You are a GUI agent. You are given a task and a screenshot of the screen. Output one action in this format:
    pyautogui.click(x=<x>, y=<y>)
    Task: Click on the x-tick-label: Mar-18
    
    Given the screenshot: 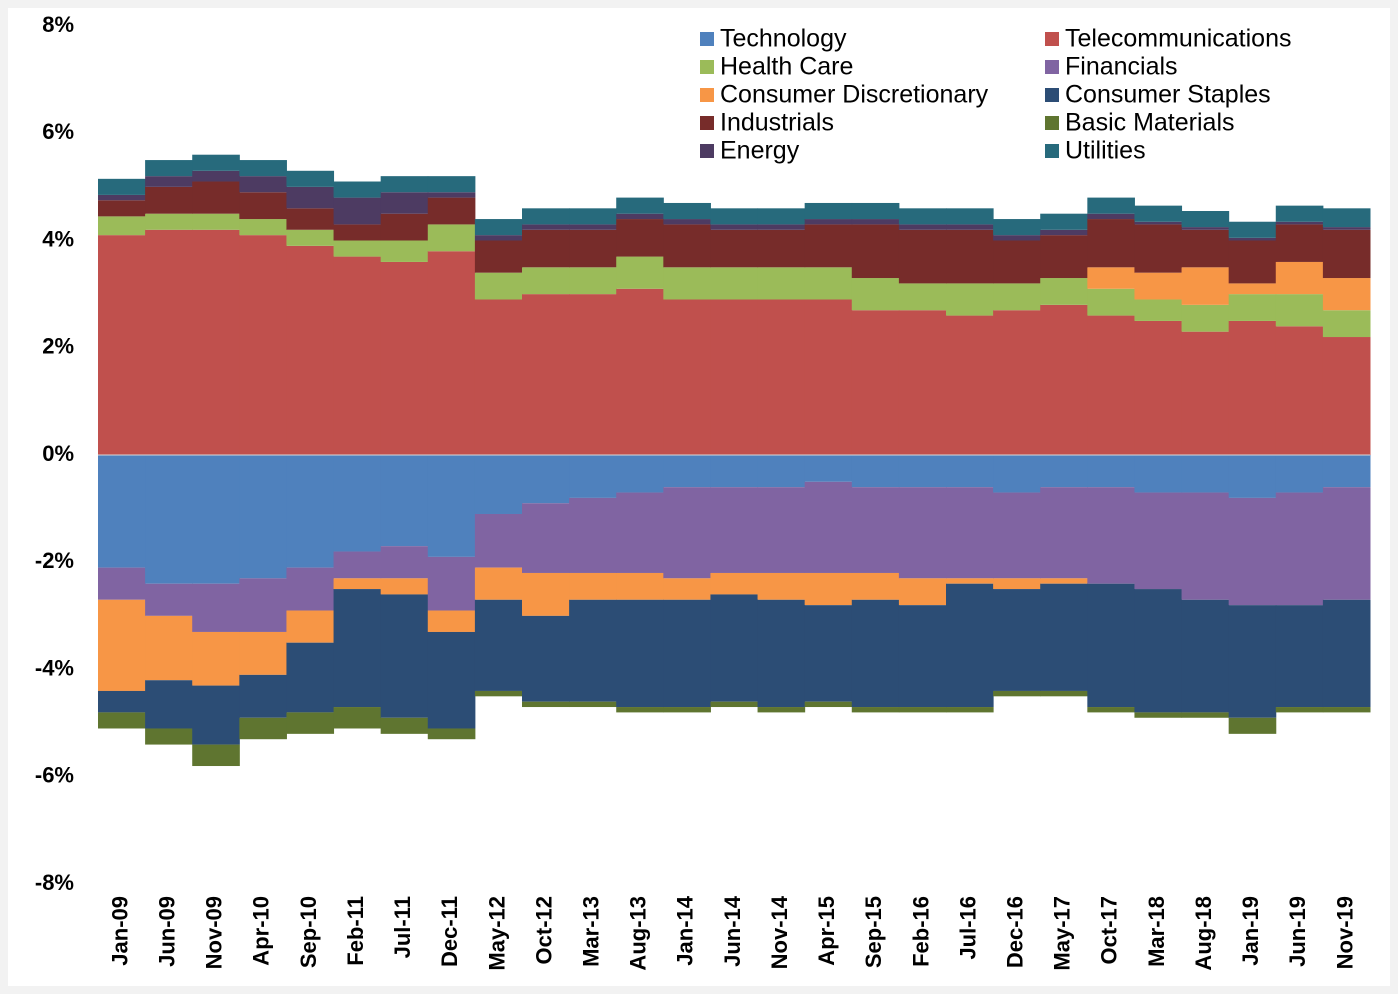 What is the action you would take?
    pyautogui.click(x=1156, y=931)
    